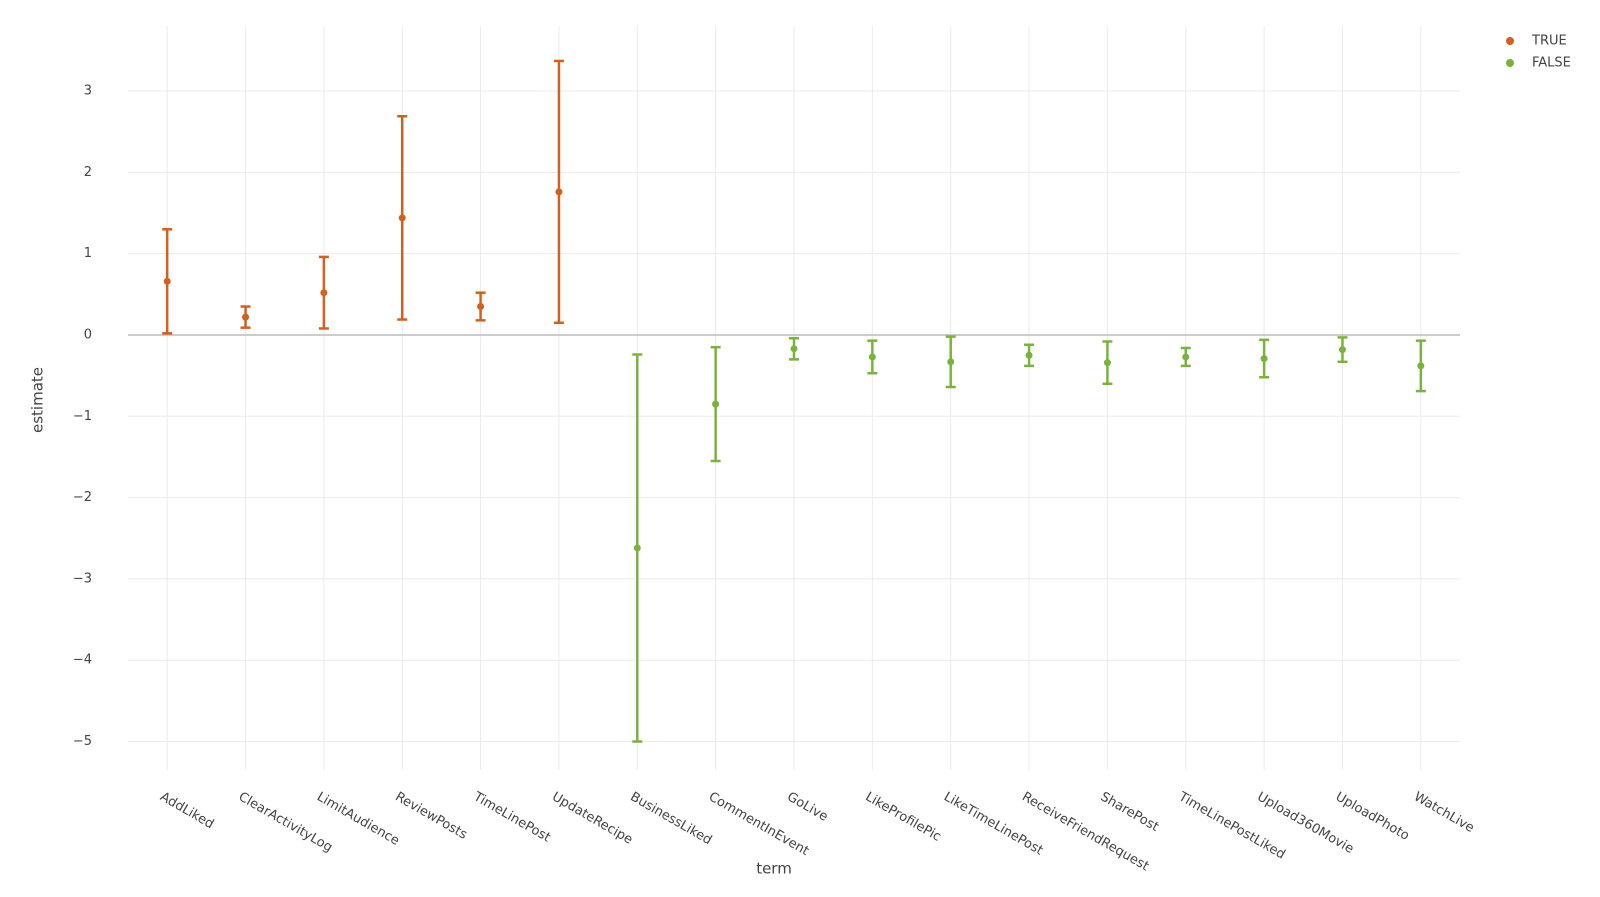 Image resolution: width=1600 pixels, height=897 pixels. Describe the element at coordinates (1130, 812) in the screenshot. I see `x-tick-label: SharePost` at that location.